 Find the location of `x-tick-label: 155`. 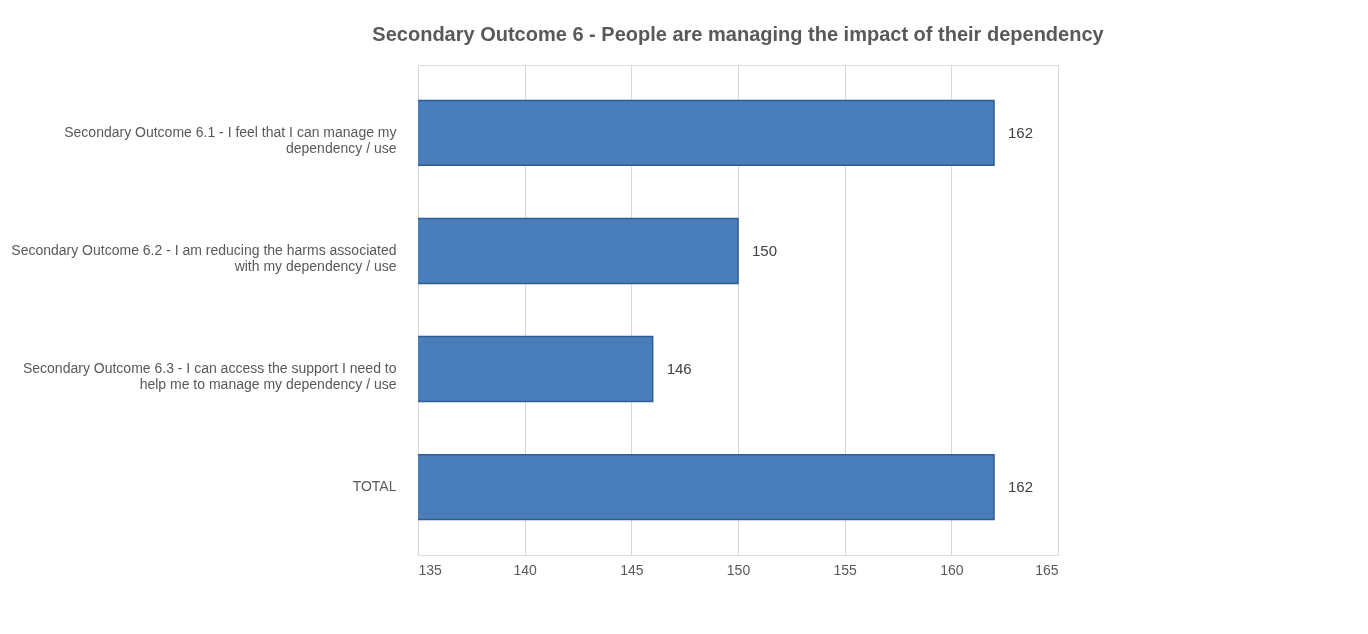

x-tick-label: 155 is located at coordinates (845, 569).